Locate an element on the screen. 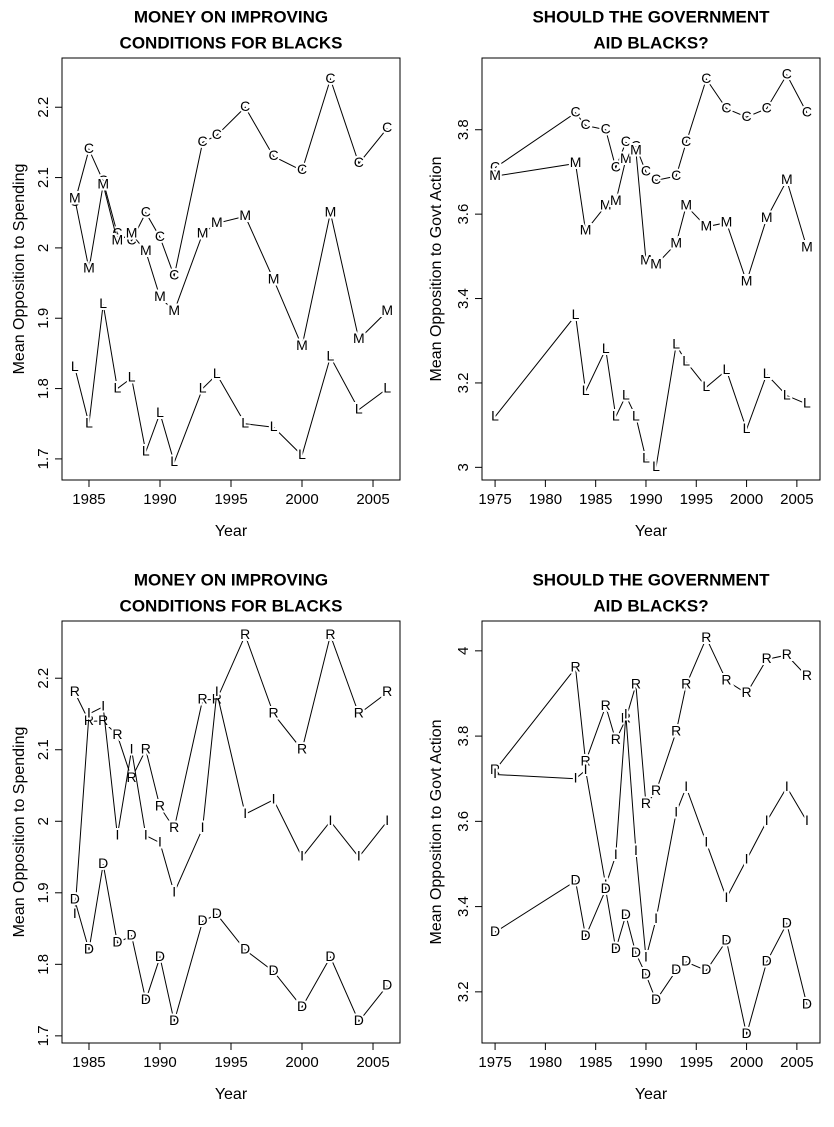  x-tick-label: 1995 is located at coordinates (696, 499).